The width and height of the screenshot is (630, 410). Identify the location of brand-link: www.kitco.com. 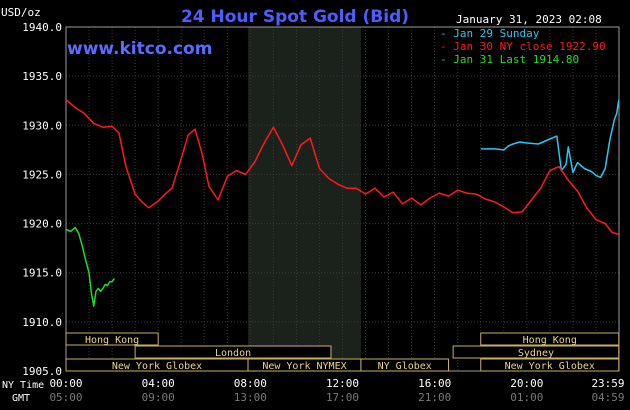
(139, 49).